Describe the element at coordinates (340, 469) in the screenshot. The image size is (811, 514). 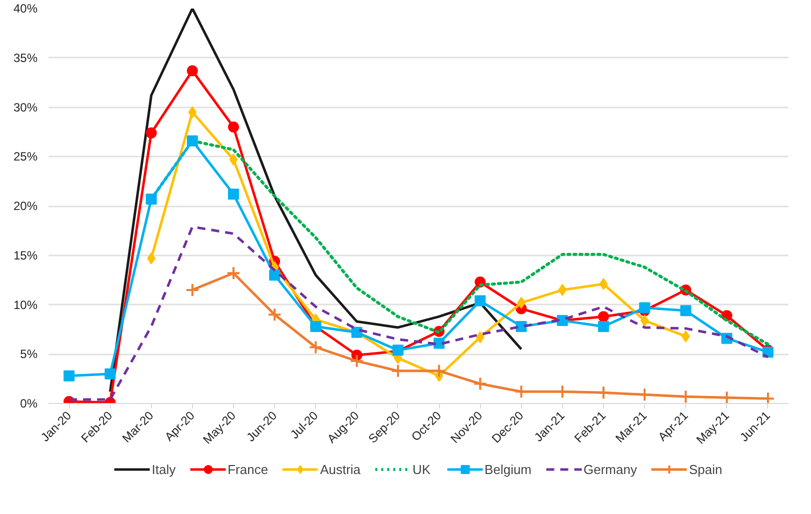
I see `legend-label: Austria` at that location.